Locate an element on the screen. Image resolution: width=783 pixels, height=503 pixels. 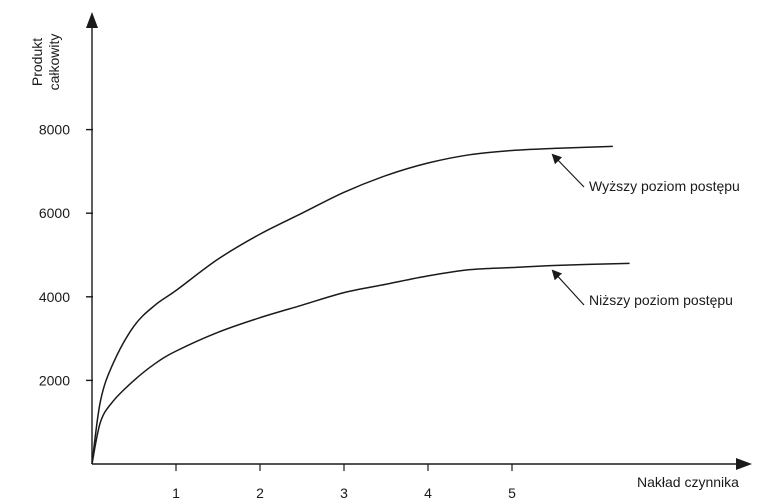
annotation-arrow-lower is located at coordinates (568, 287).